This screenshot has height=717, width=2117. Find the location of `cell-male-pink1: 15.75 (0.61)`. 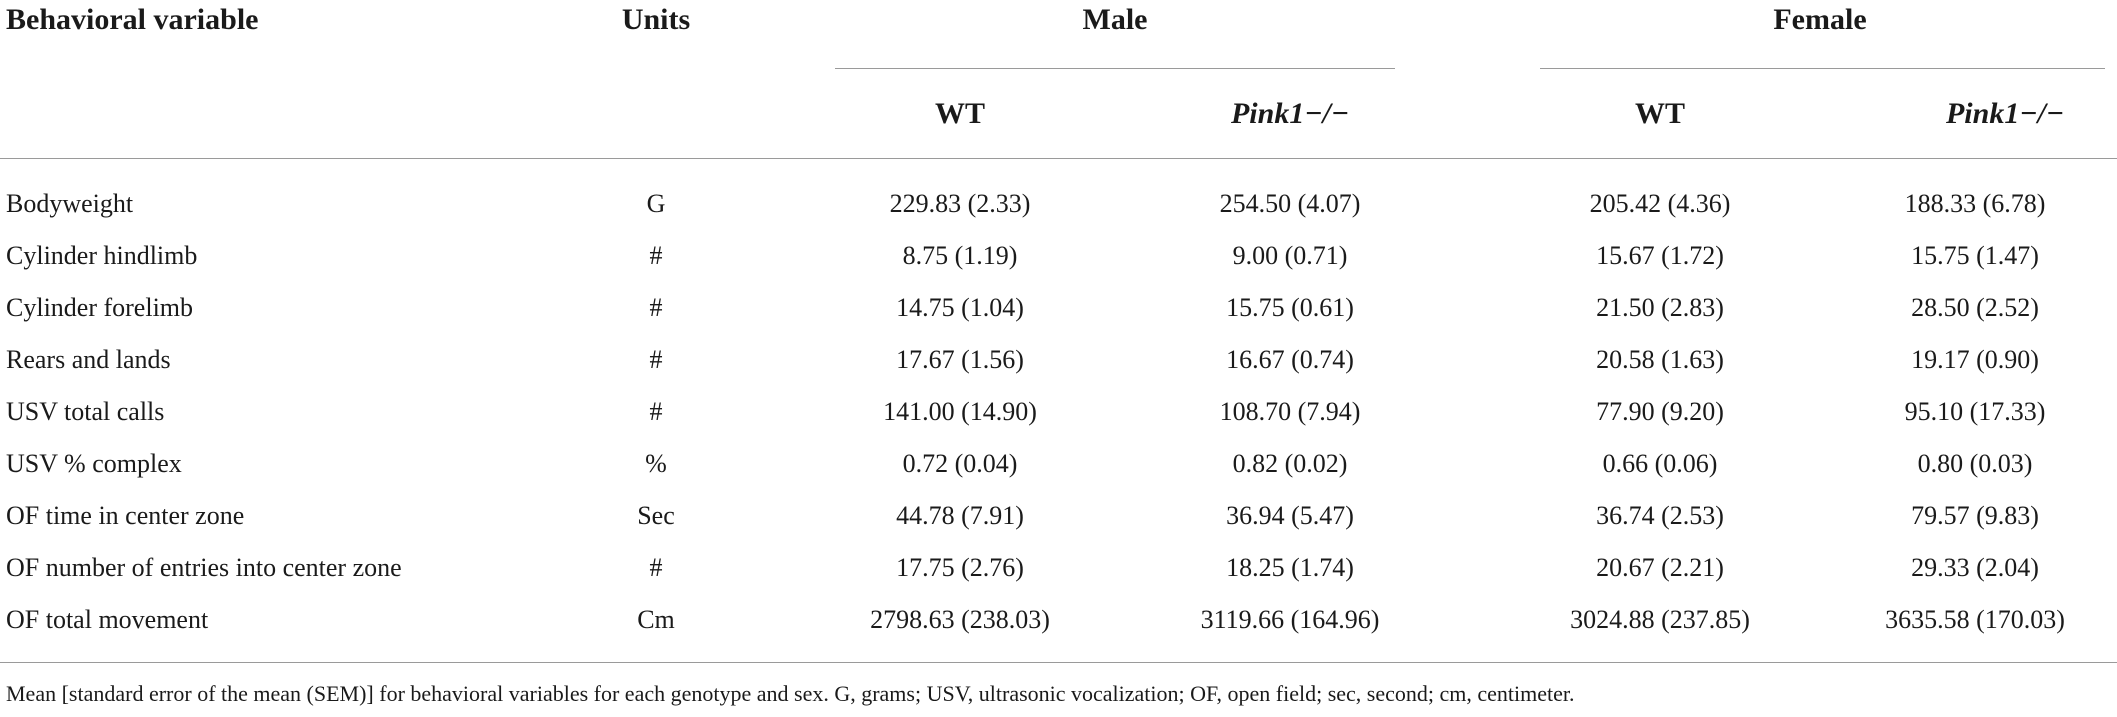

cell-male-pink1: 15.75 (0.61) is located at coordinates (1290, 307).